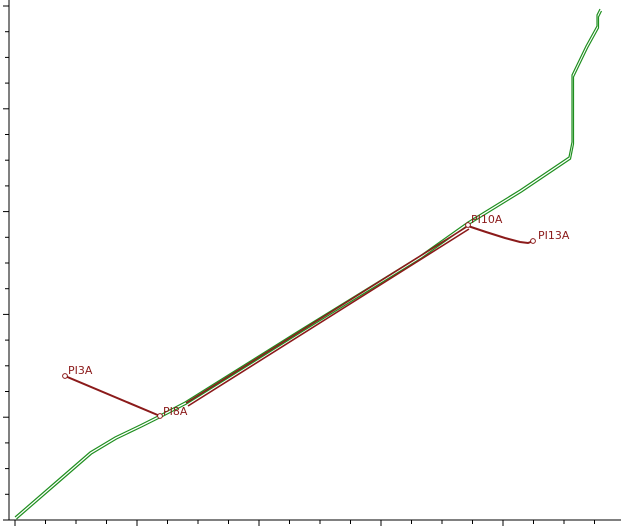 Image resolution: width=621 pixels, height=531 pixels. I want to click on pi3a-marker, so click(65, 376).